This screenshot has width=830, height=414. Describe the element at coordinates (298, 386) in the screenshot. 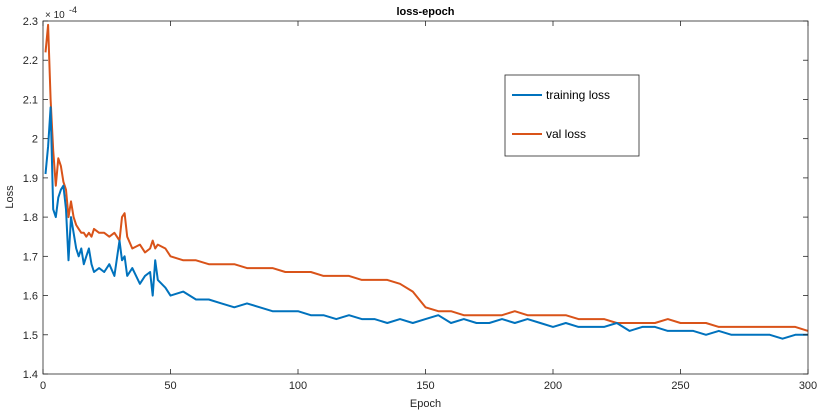

I see `x-tick-label: 100` at that location.